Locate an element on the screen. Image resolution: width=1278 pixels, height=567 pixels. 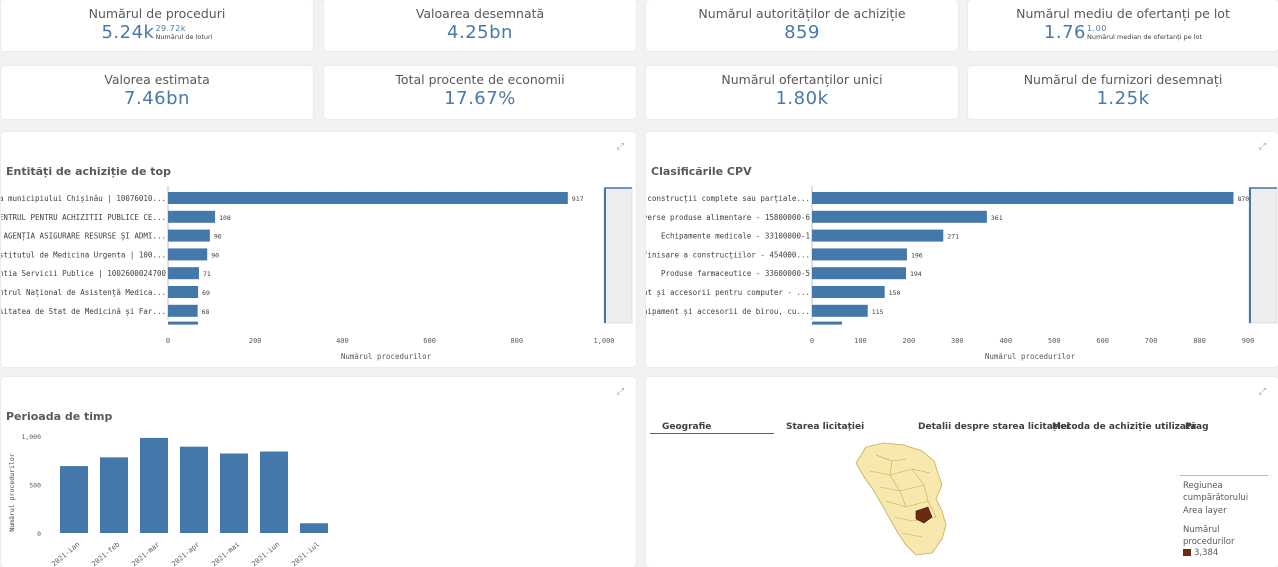
x-tick-label: 400 is located at coordinates (1005, 341).